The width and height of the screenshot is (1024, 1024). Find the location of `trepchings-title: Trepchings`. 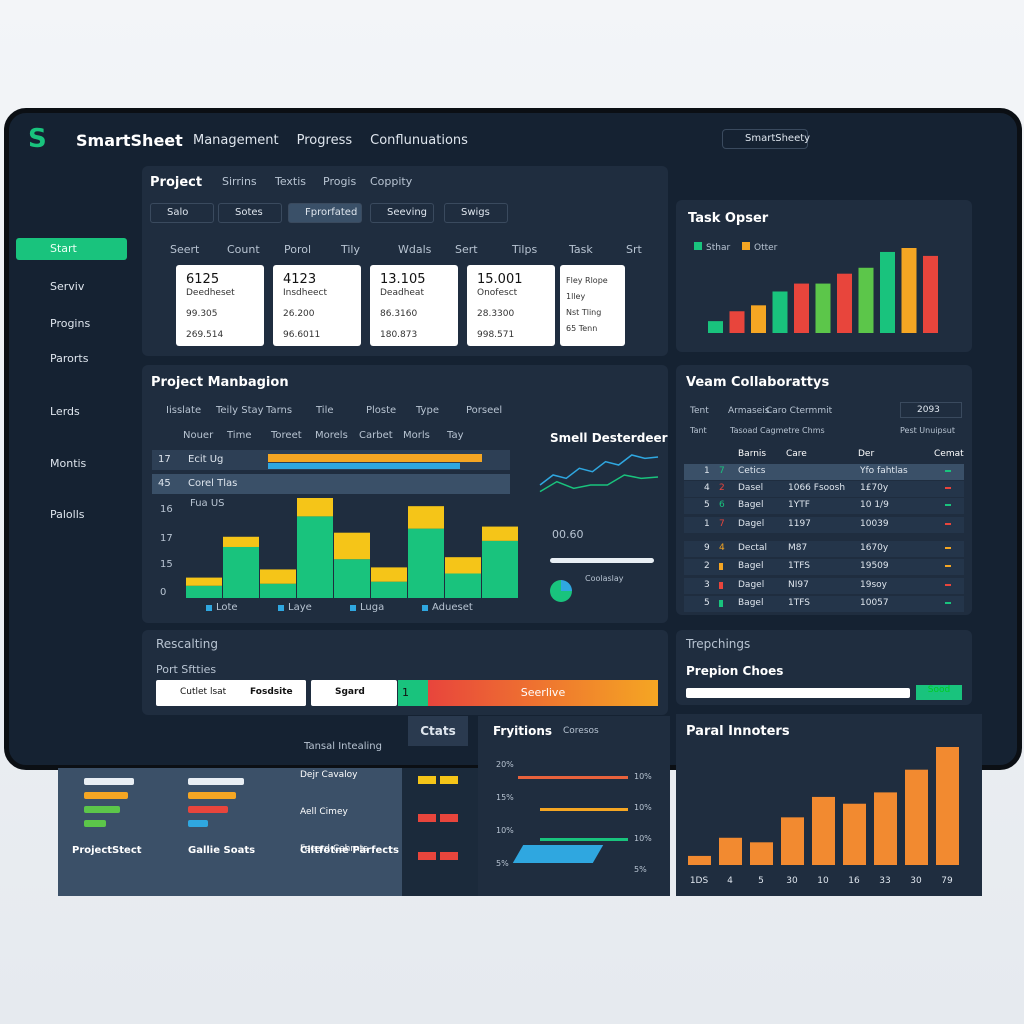

trepchings-title: Trepchings is located at coordinates (718, 644).